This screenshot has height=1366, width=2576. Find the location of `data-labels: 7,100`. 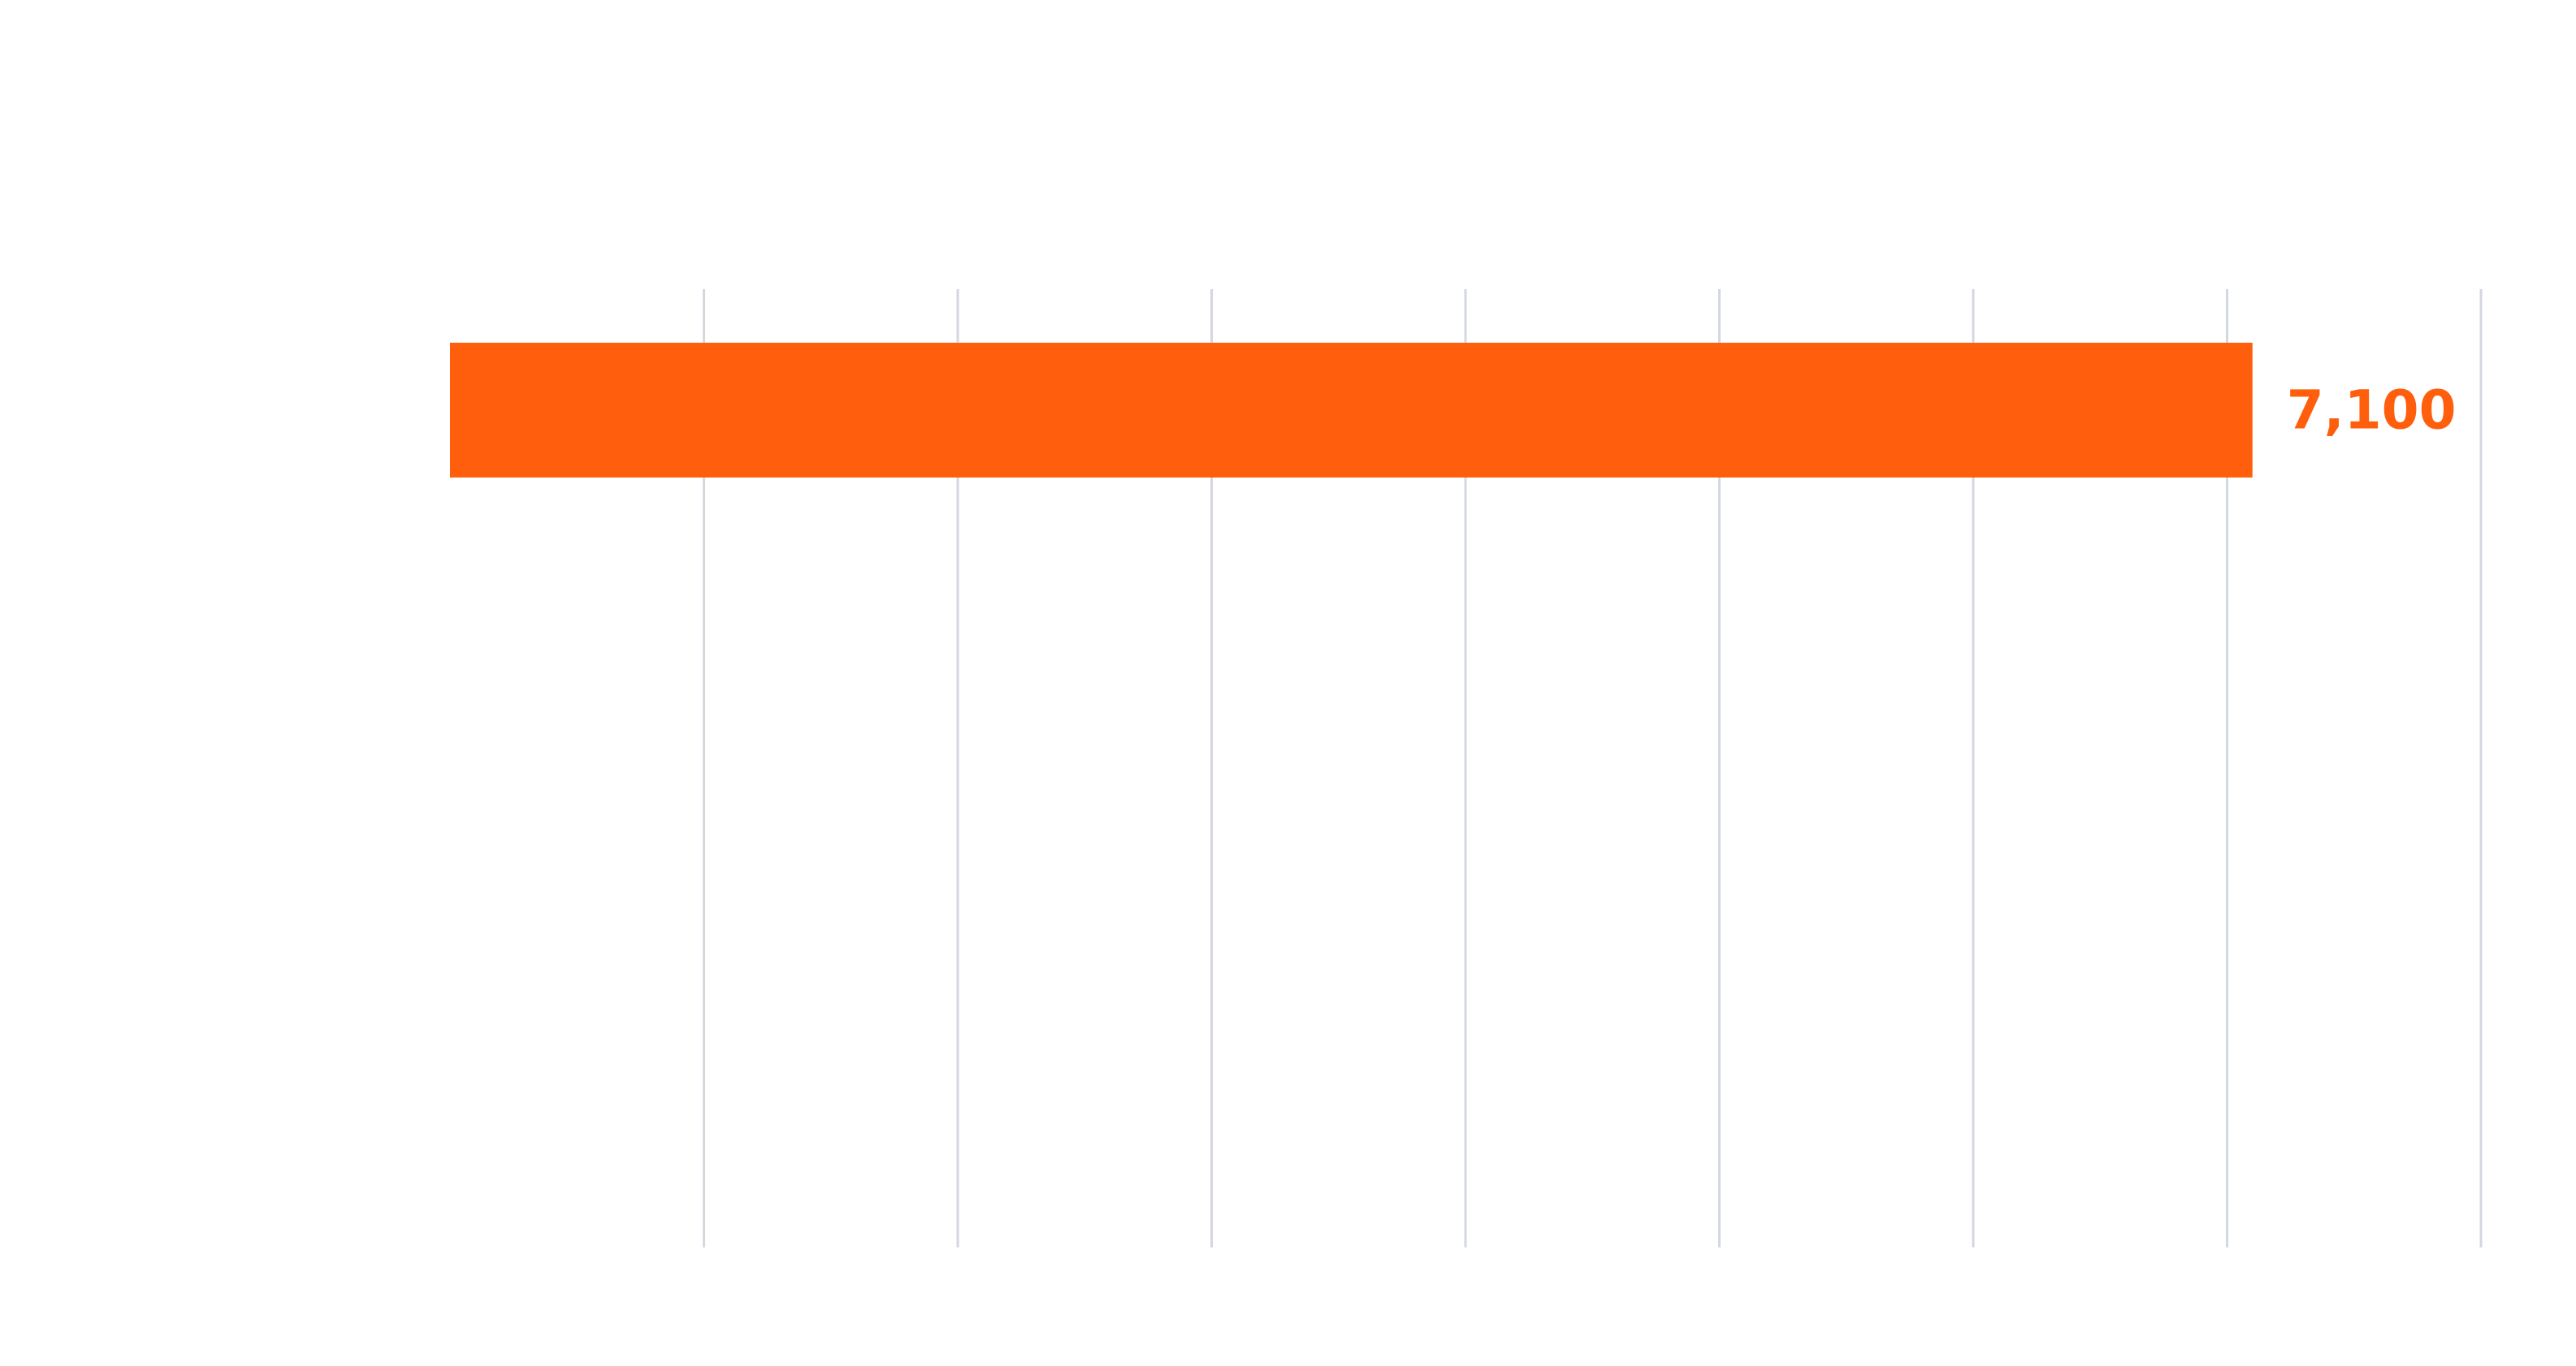

data-labels: 7,100 is located at coordinates (2372, 410).